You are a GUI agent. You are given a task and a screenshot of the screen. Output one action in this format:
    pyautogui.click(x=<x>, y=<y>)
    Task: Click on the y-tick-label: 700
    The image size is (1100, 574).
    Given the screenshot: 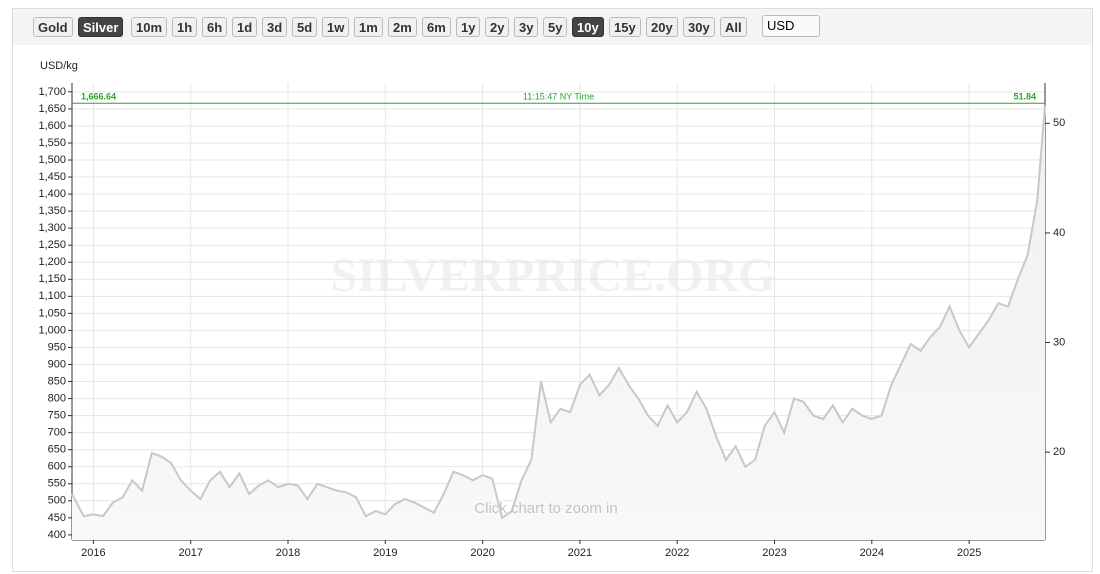 What is the action you would take?
    pyautogui.click(x=57, y=433)
    